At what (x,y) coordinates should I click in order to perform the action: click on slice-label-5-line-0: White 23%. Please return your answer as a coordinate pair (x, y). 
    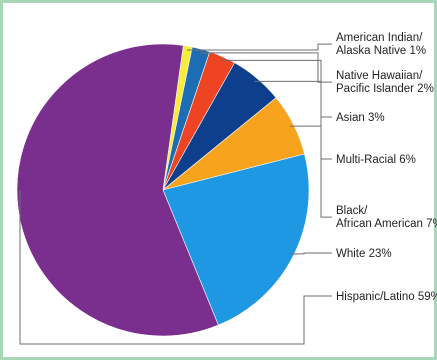
    Looking at the image, I should click on (364, 254).